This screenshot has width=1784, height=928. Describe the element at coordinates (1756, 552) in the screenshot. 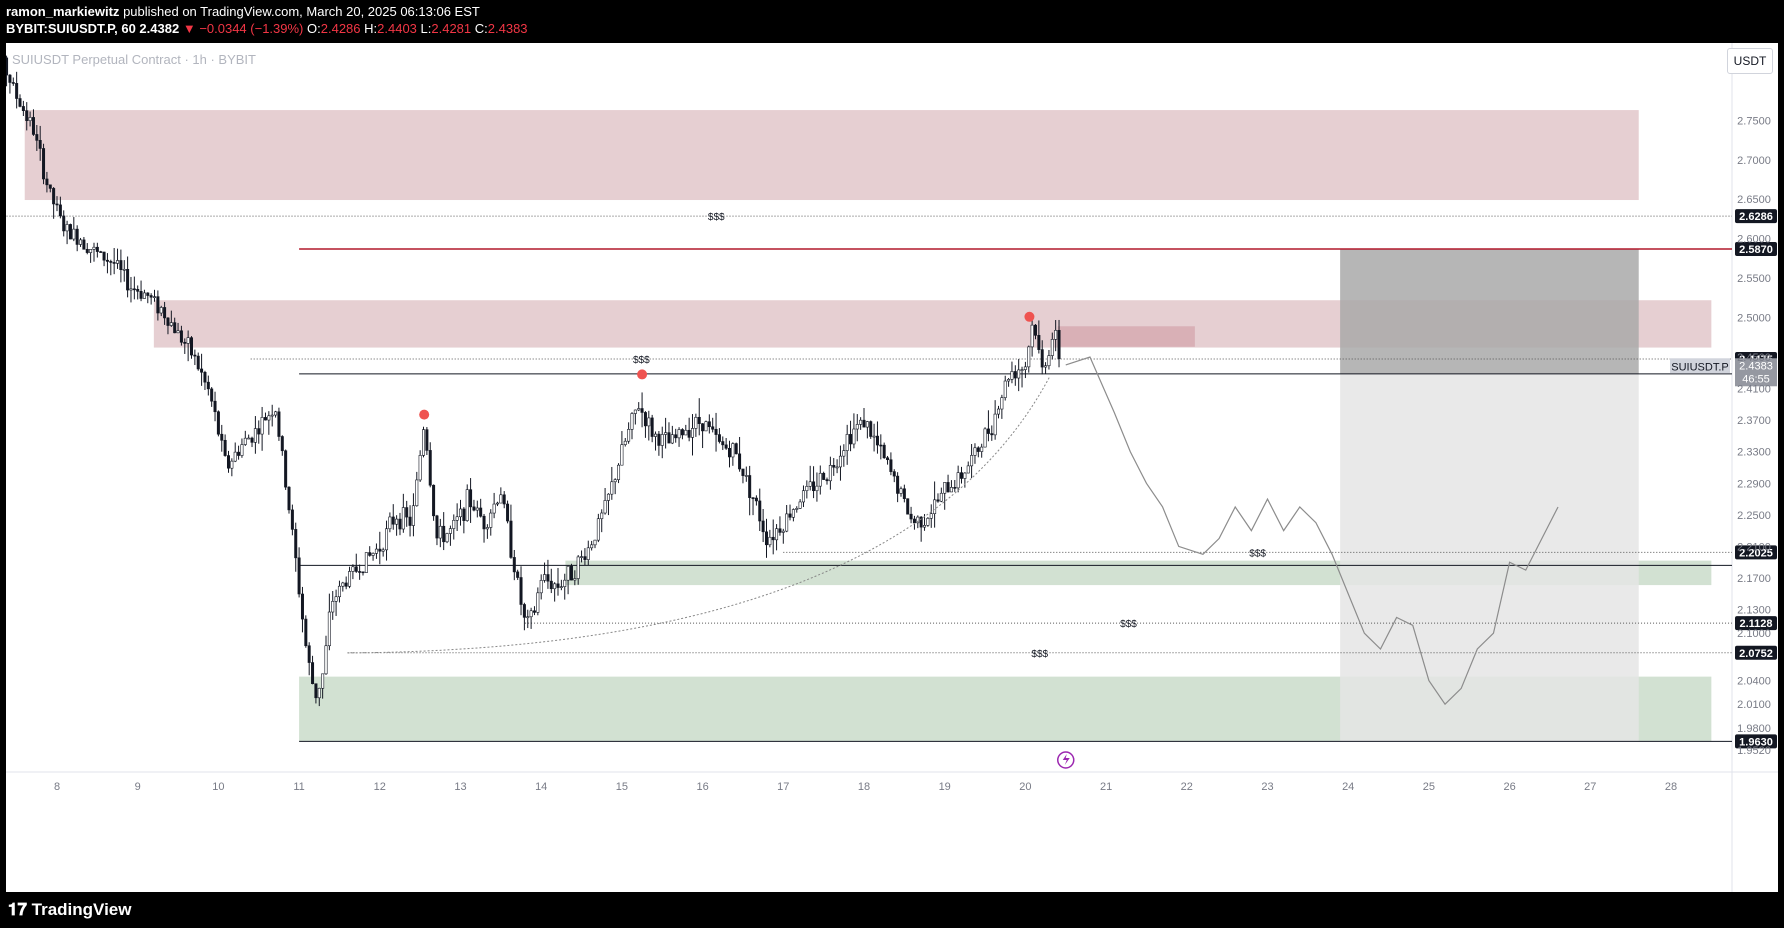

I see `price-tag-bg` at that location.